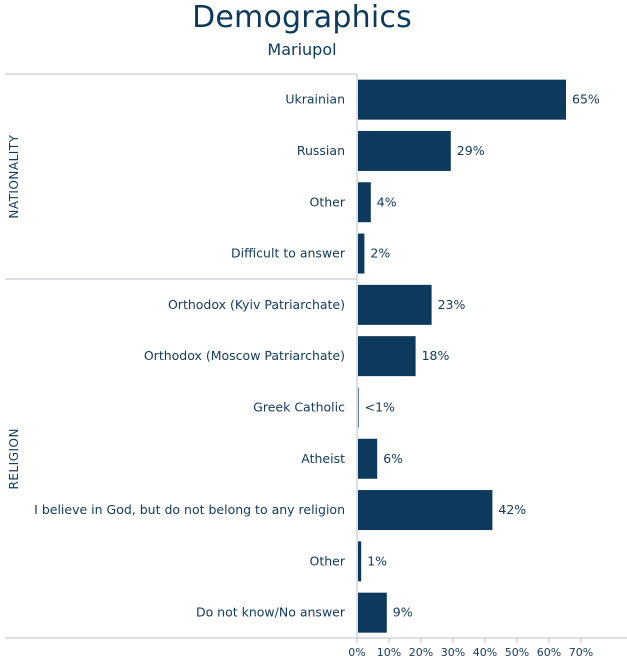 This screenshot has width=627, height=656. What do you see at coordinates (389, 651) in the screenshot?
I see `x-tick-label: 10%` at bounding box center [389, 651].